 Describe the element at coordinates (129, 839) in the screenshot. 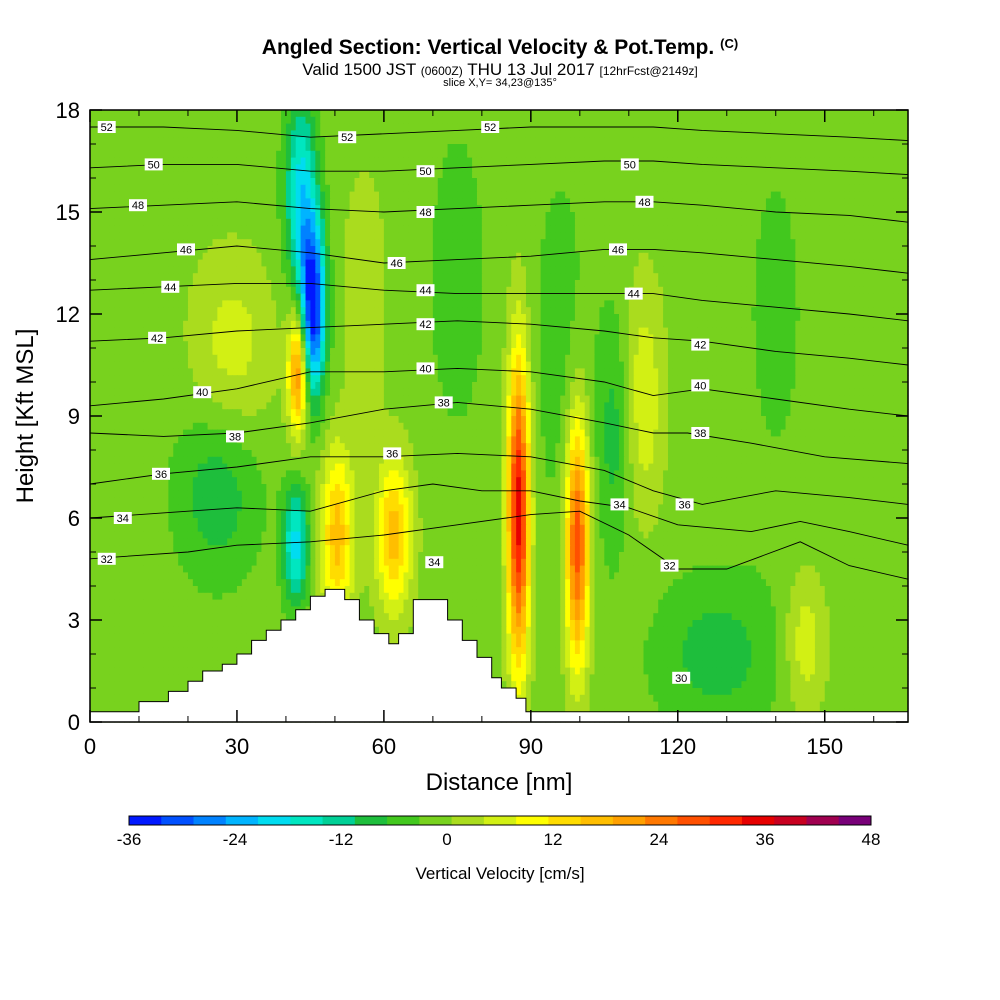

I see `colorbar-tick-label: -36` at that location.